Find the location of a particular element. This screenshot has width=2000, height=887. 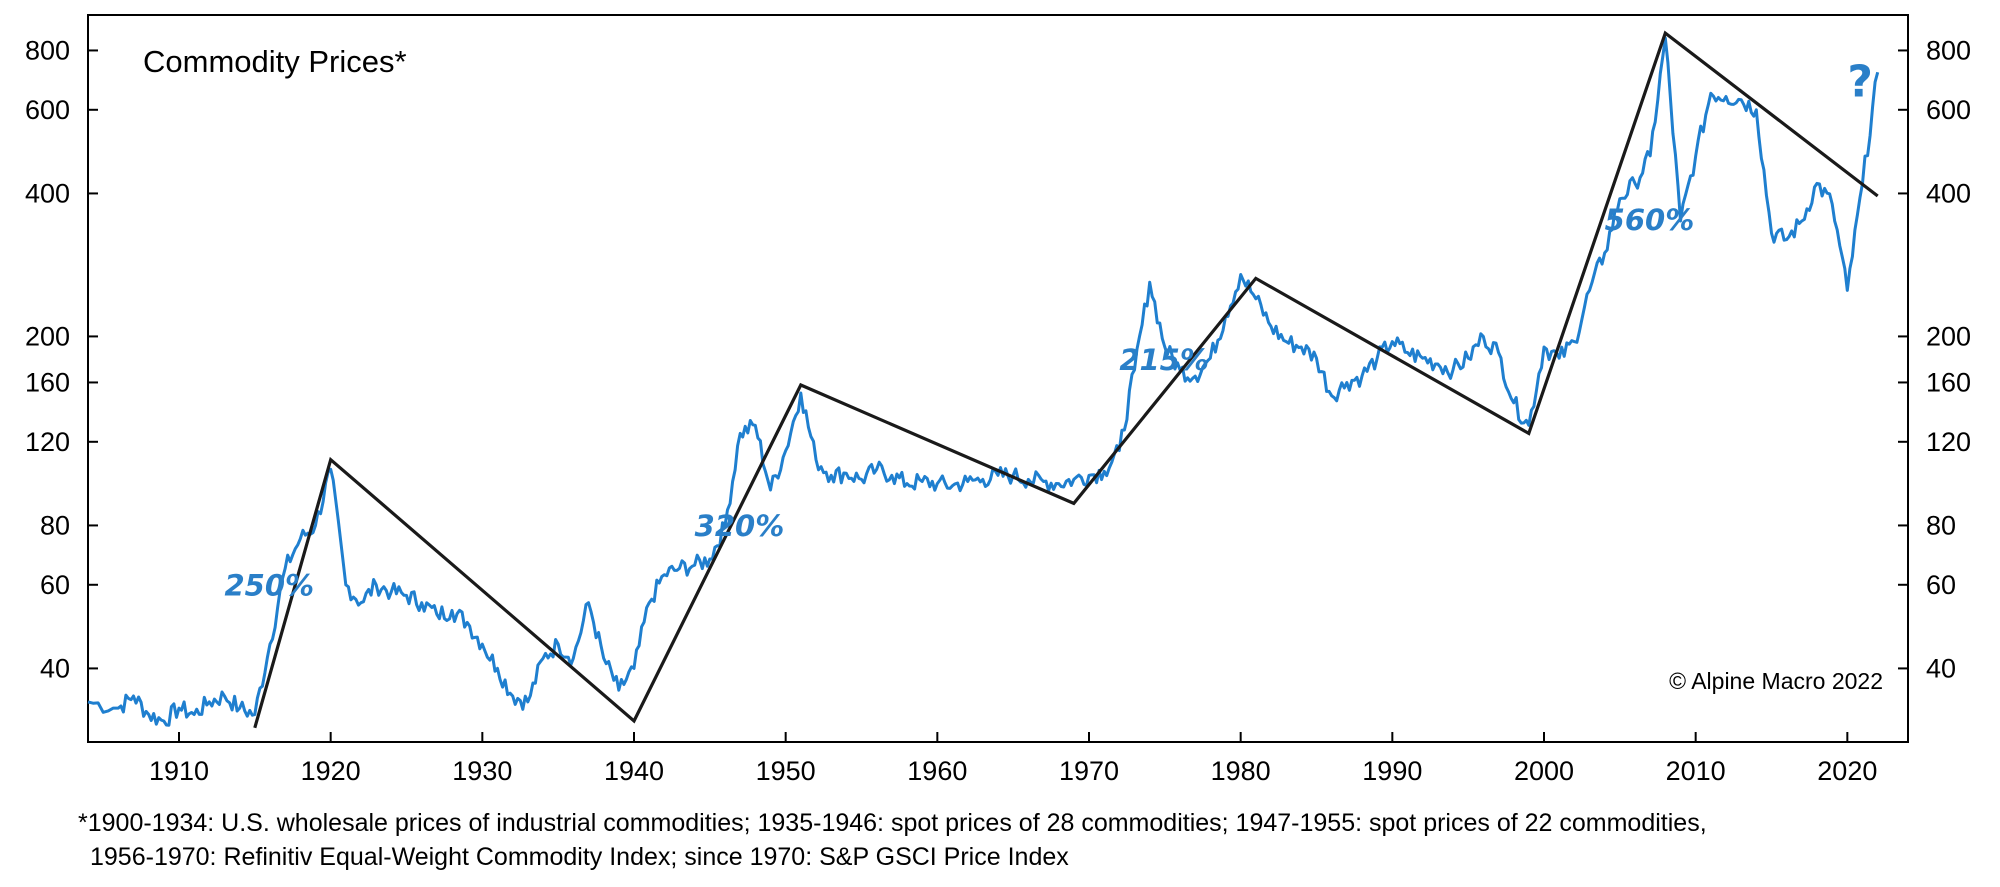

y-tick-label-right: 60 is located at coordinates (1941, 585).